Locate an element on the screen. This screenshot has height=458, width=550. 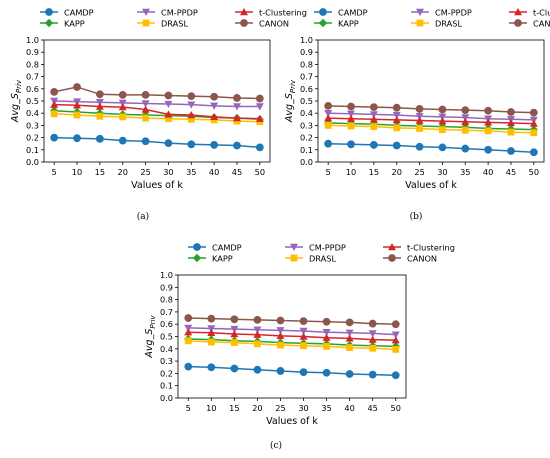
series-camdp is located at coordinates (292, 371).